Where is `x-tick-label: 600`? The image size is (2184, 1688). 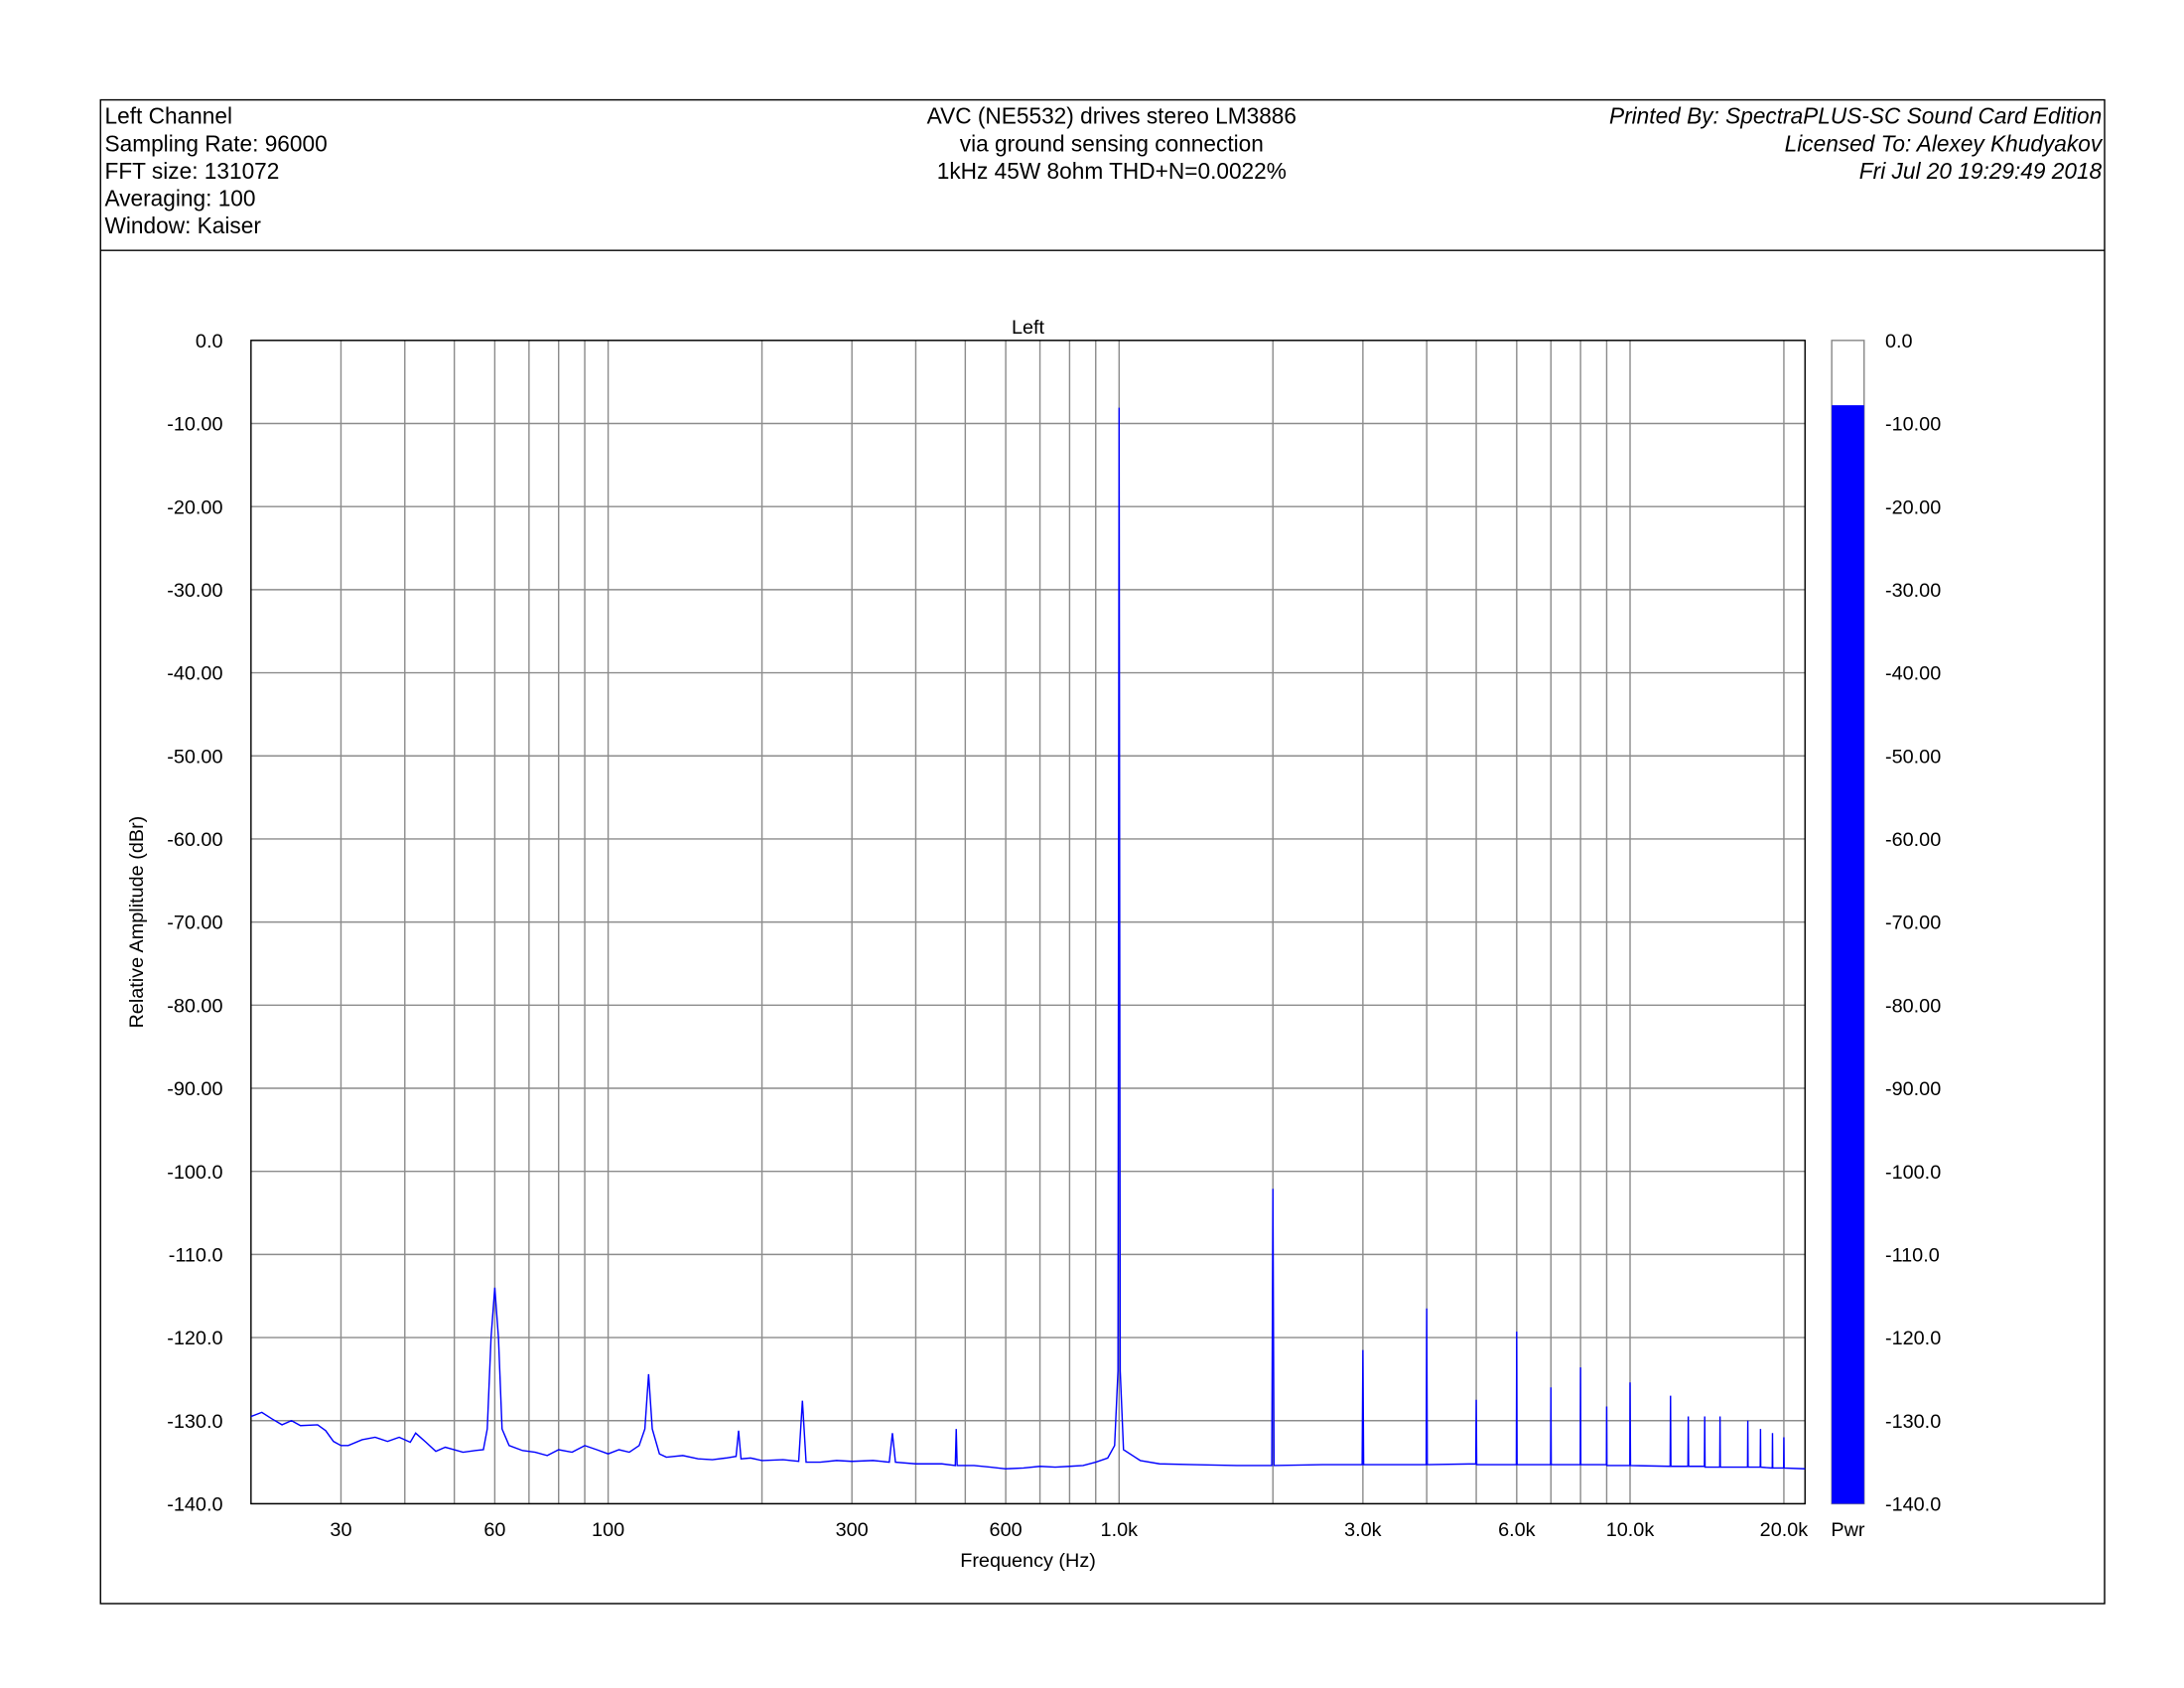
x-tick-label: 600 is located at coordinates (1006, 1530).